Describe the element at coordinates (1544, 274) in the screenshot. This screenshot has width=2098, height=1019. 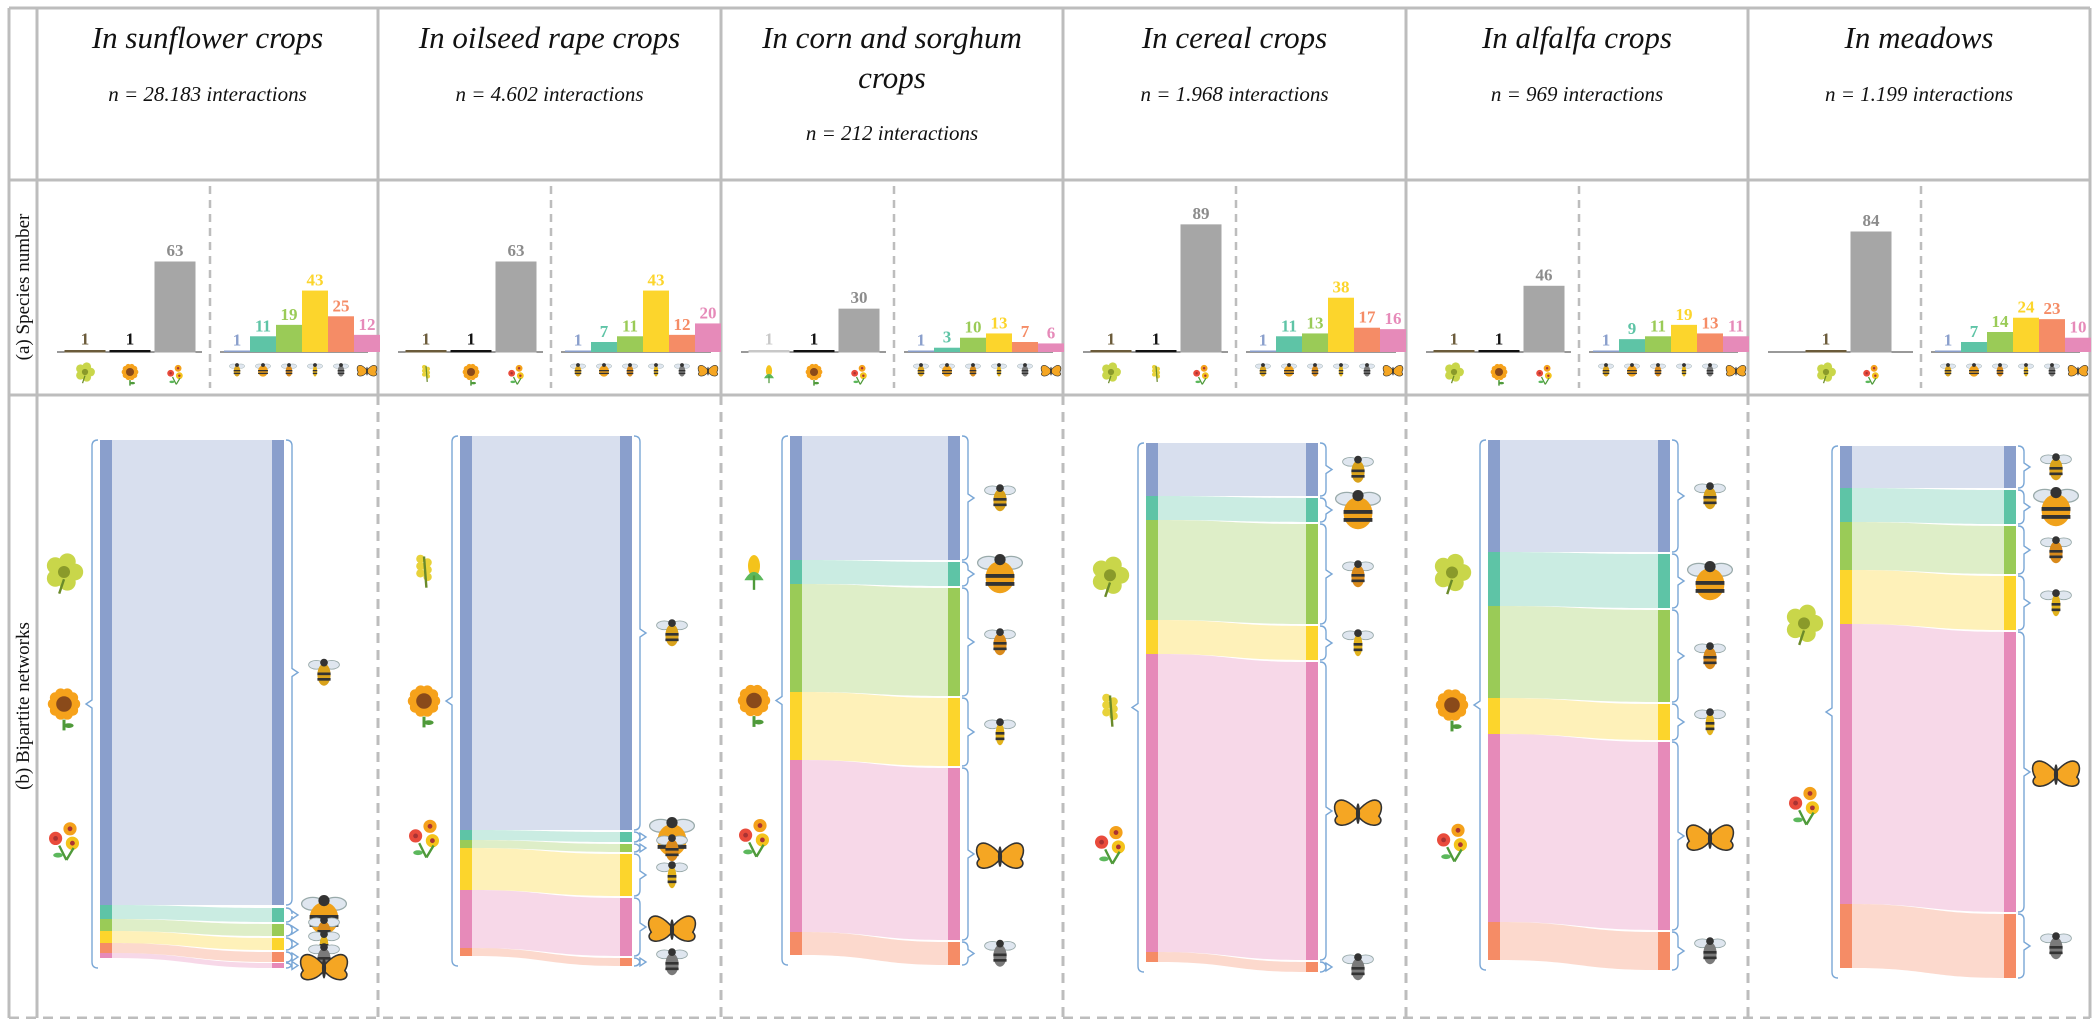
I see `plant-bar-label: 46` at that location.